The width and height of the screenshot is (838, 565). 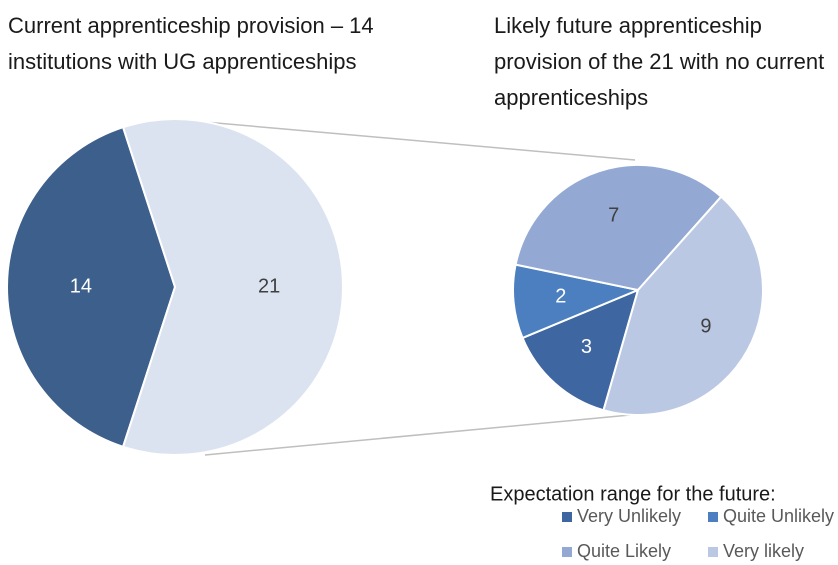 What do you see at coordinates (629, 516) in the screenshot?
I see `legend-label: Very Unlikely` at bounding box center [629, 516].